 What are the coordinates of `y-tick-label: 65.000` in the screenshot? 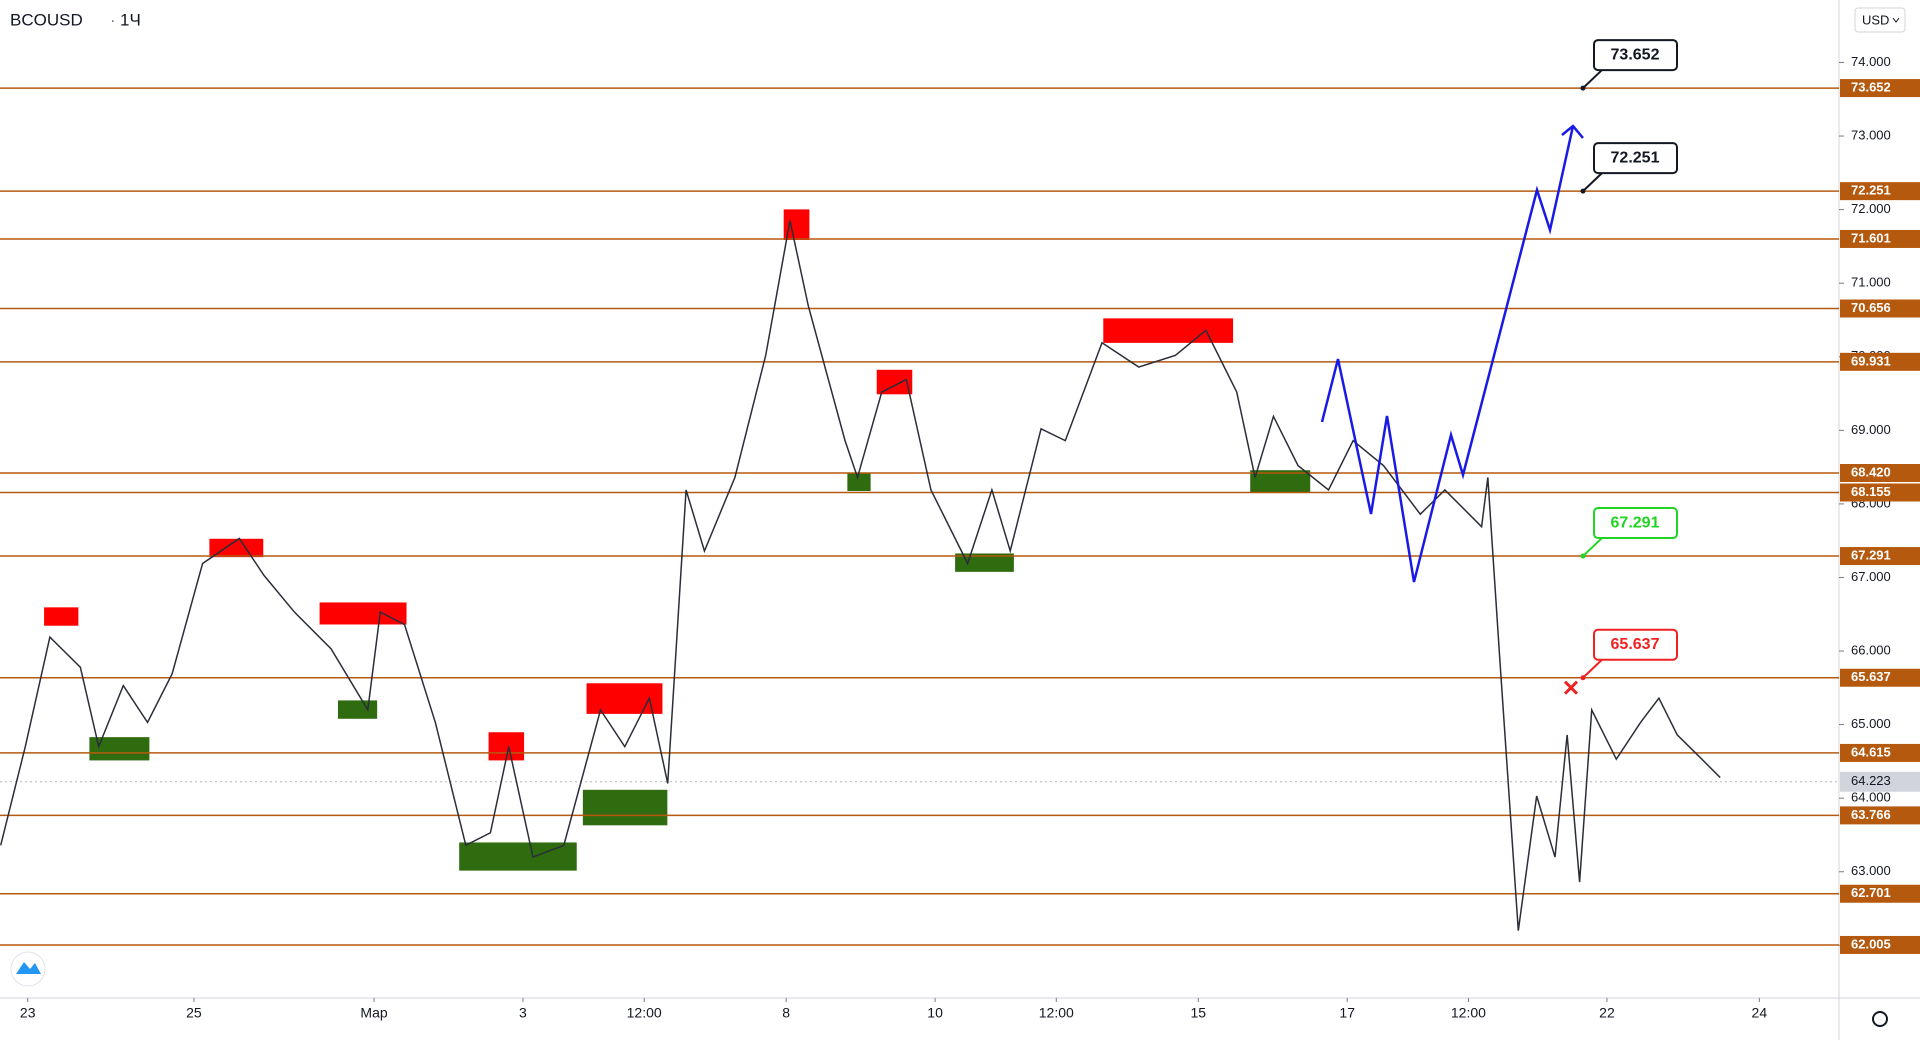 It's located at (1871, 723).